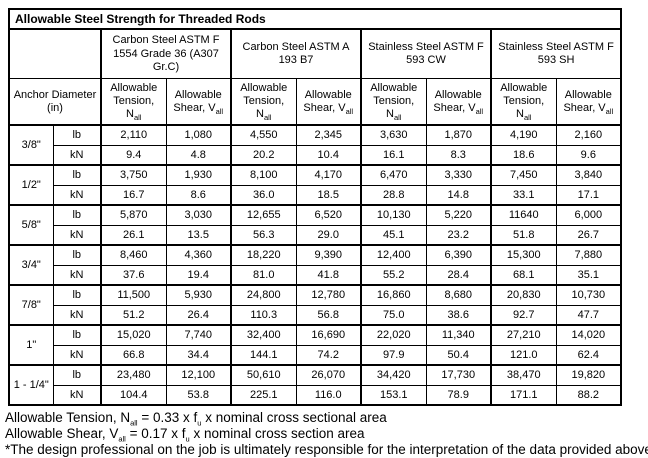 The image size is (648, 458). Describe the element at coordinates (393, 355) in the screenshot. I see `value-cell: 97.9` at that location.